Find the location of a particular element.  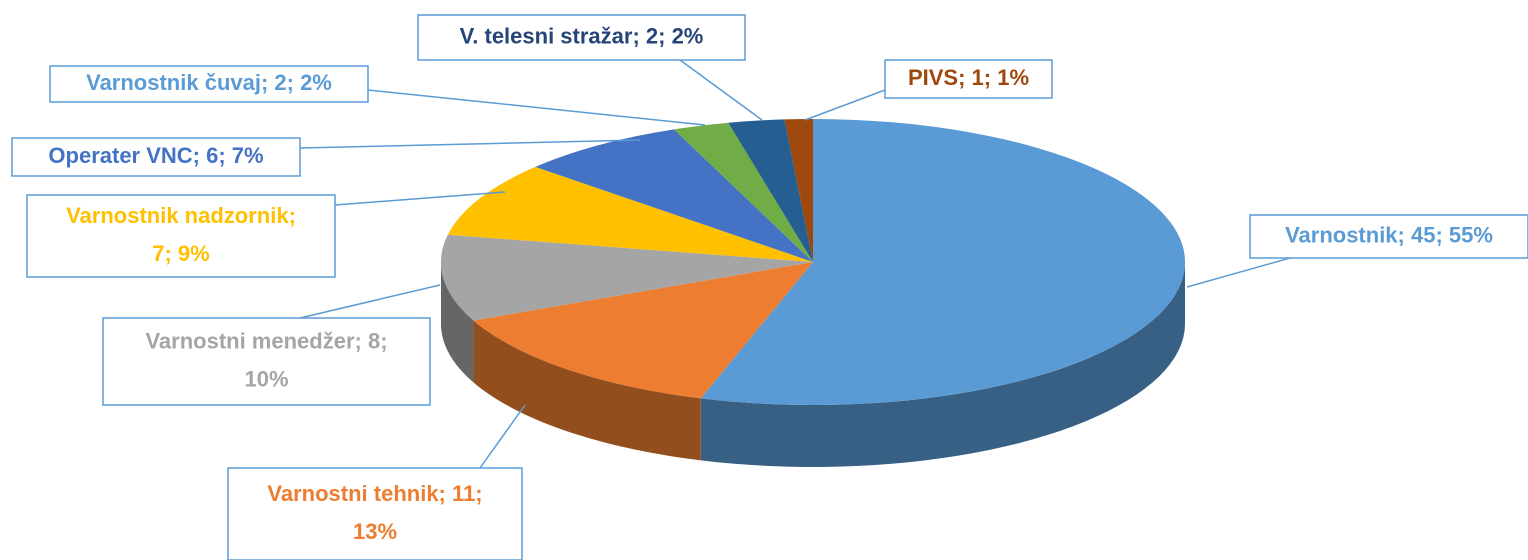

data-label: Varnostnik nadzornik; is located at coordinates (181, 215).